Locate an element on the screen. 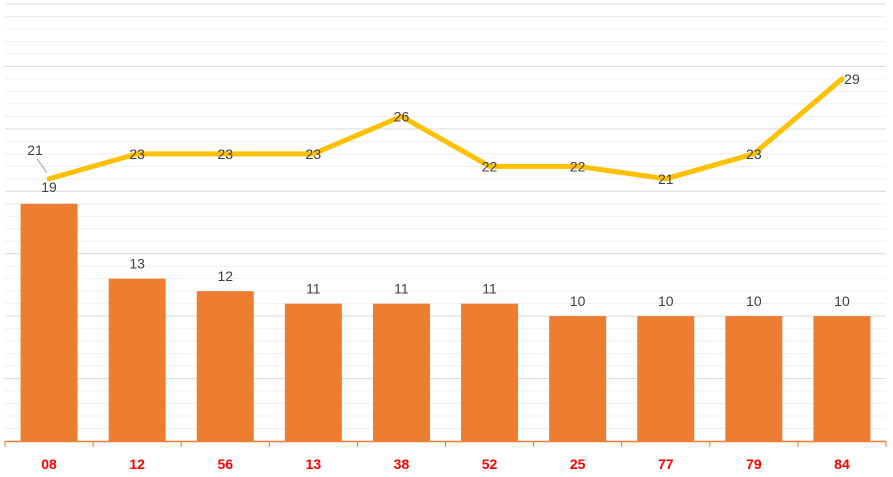  bar-value-label: 13 is located at coordinates (137, 264).